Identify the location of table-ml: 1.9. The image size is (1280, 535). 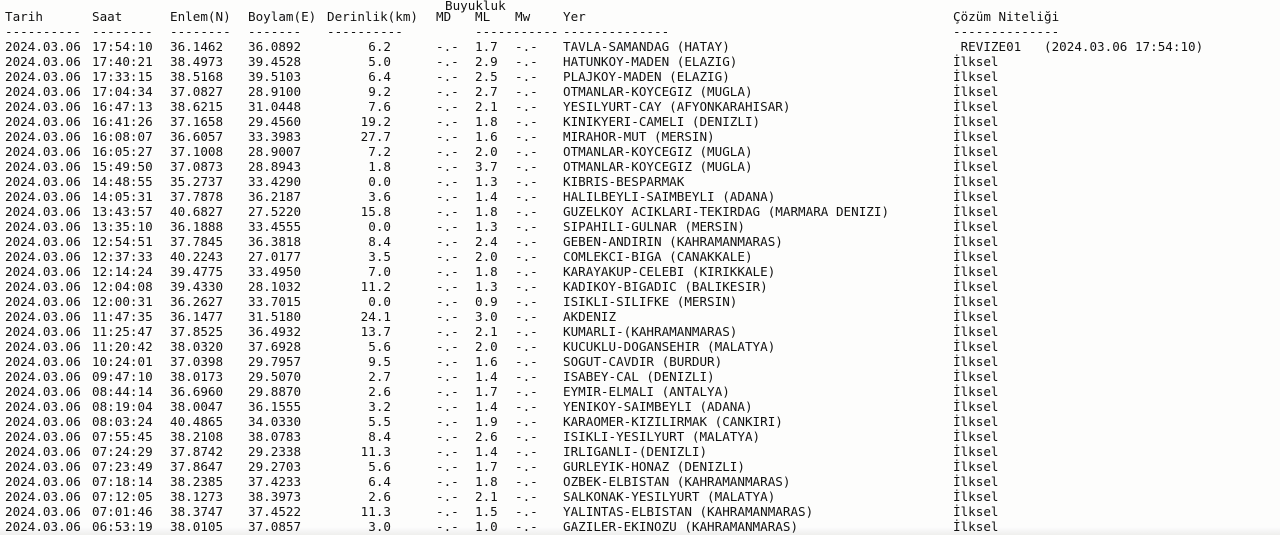
(486, 421).